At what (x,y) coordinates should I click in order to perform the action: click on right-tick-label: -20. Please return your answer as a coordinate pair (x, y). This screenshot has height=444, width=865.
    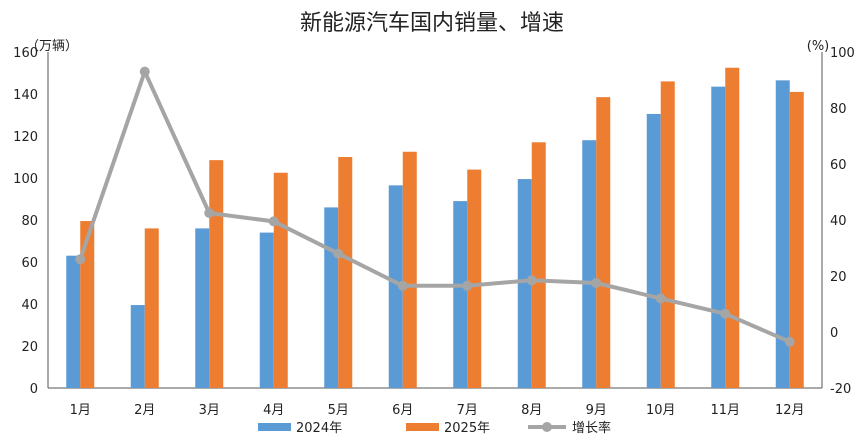
    Looking at the image, I should click on (840, 389).